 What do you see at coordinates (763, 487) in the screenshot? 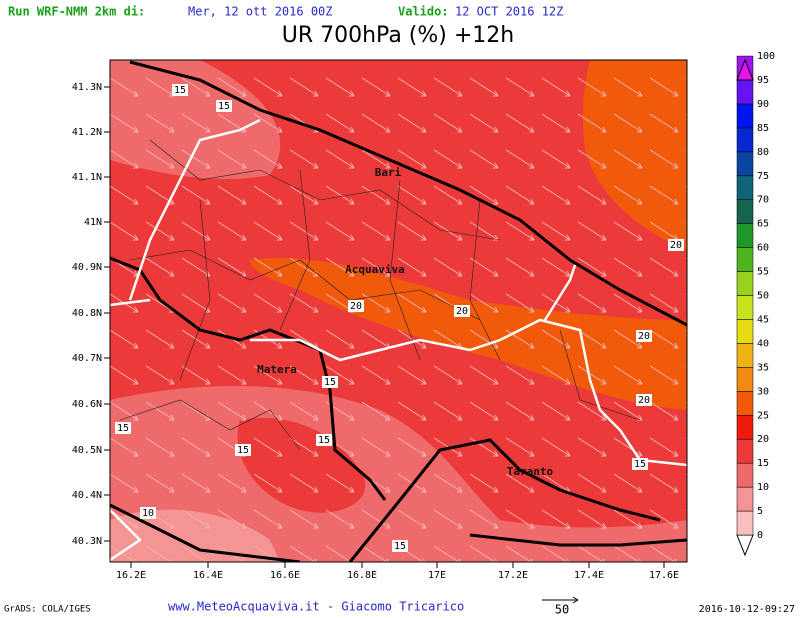
I see `colorbar-label: 10` at bounding box center [763, 487].